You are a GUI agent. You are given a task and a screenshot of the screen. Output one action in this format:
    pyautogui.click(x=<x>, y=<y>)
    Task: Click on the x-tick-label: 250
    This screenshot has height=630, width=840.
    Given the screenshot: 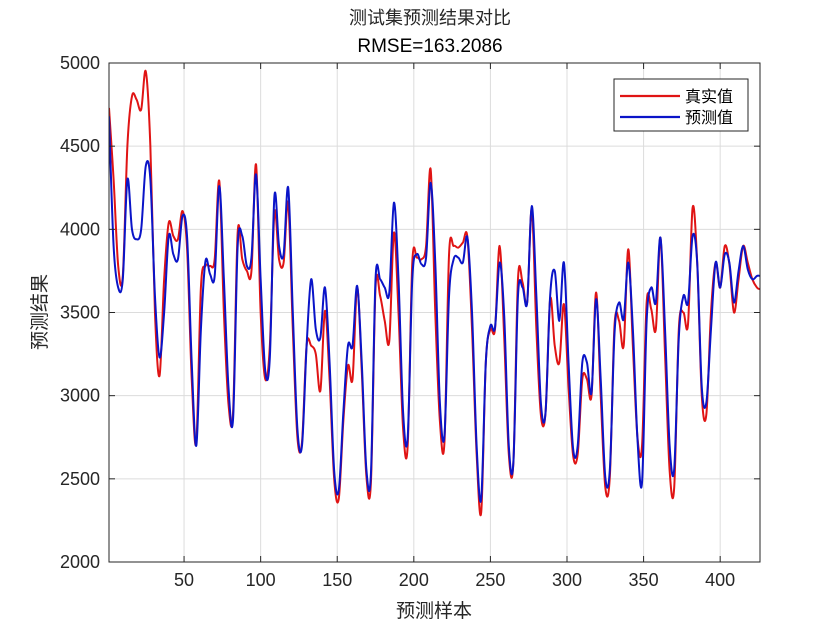 What is the action you would take?
    pyautogui.click(x=490, y=580)
    